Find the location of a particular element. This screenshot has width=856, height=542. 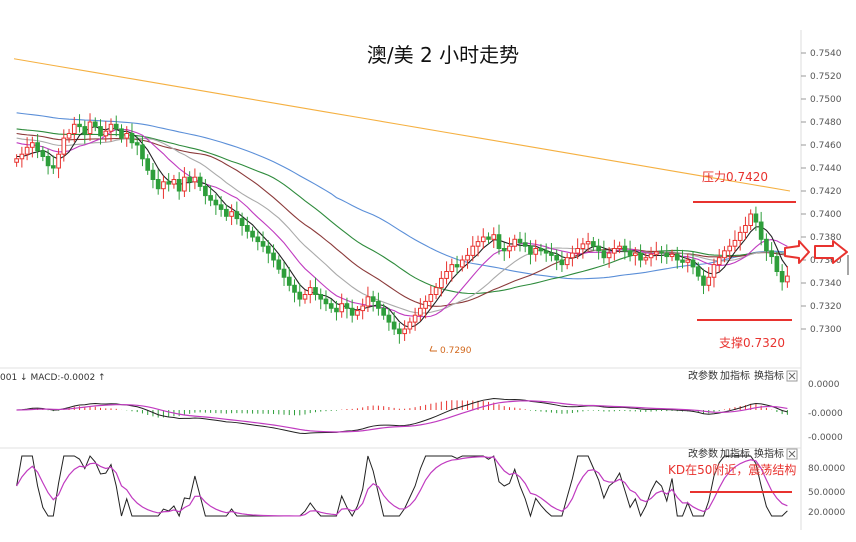

chart-title: 澳/美 2 小时走势 is located at coordinates (443, 55).